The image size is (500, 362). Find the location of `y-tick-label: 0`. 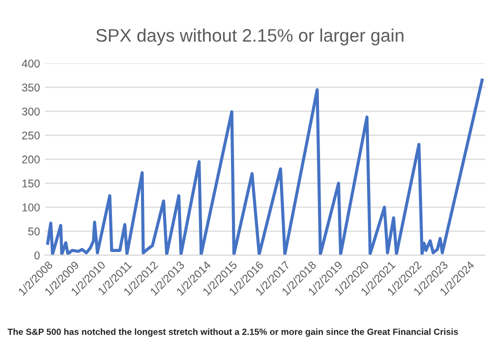

y-tick-label: 0 is located at coordinates (37, 255).